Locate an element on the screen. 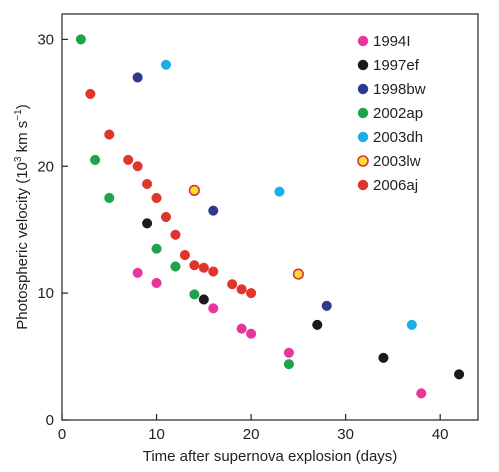  legend-marker-2002ap is located at coordinates (363, 113).